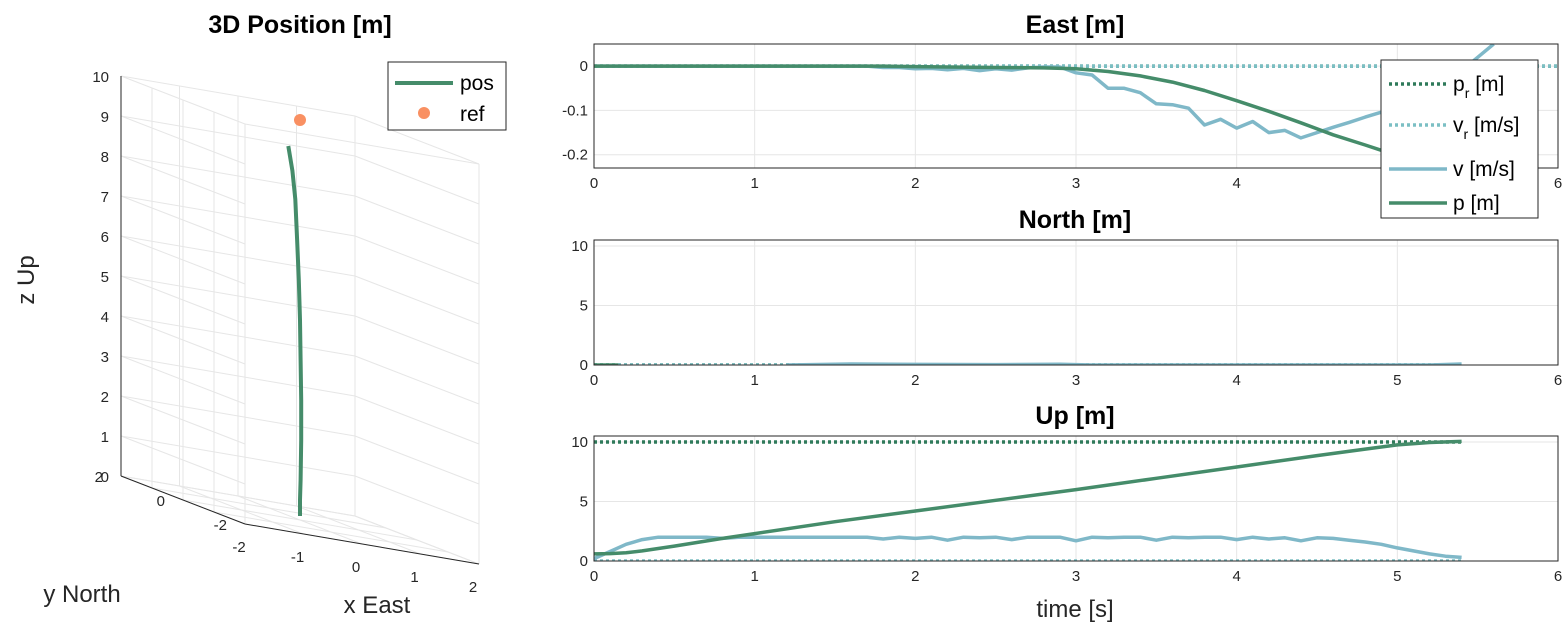 The width and height of the screenshot is (1563, 625). Describe the element at coordinates (1478, 87) in the screenshot. I see `legend-entry: pr [m]` at that location.